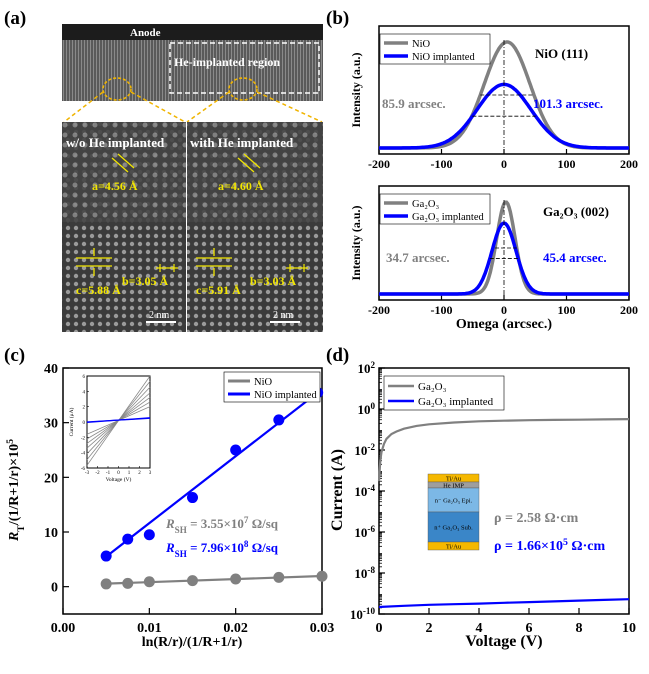 The width and height of the screenshot is (649, 674). What do you see at coordinates (14, 355) in the screenshot?
I see `panel-c-label: (c)` at bounding box center [14, 355].